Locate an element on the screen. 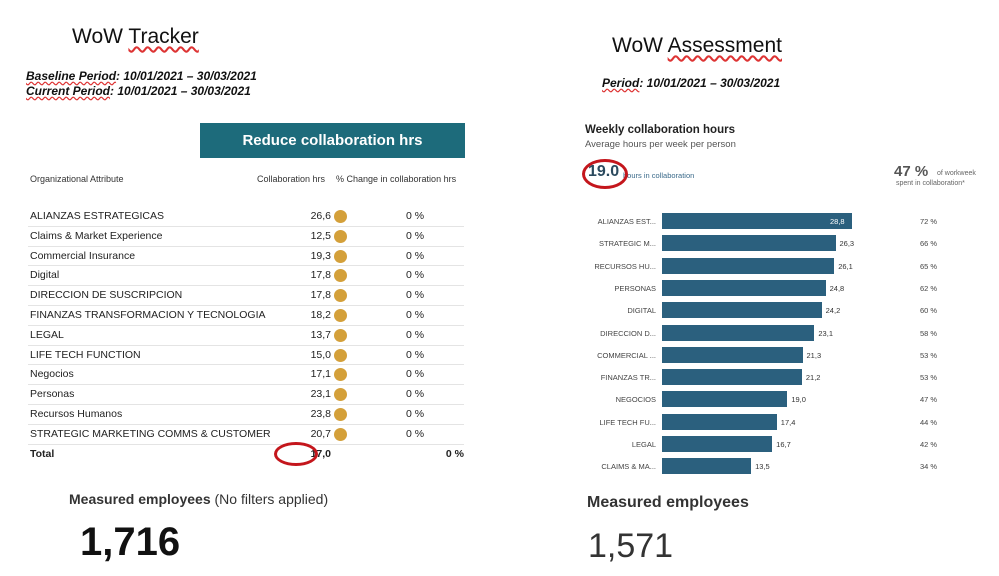 This screenshot has width=999, height=576. chart-value-label: 26,3 is located at coordinates (847, 244).